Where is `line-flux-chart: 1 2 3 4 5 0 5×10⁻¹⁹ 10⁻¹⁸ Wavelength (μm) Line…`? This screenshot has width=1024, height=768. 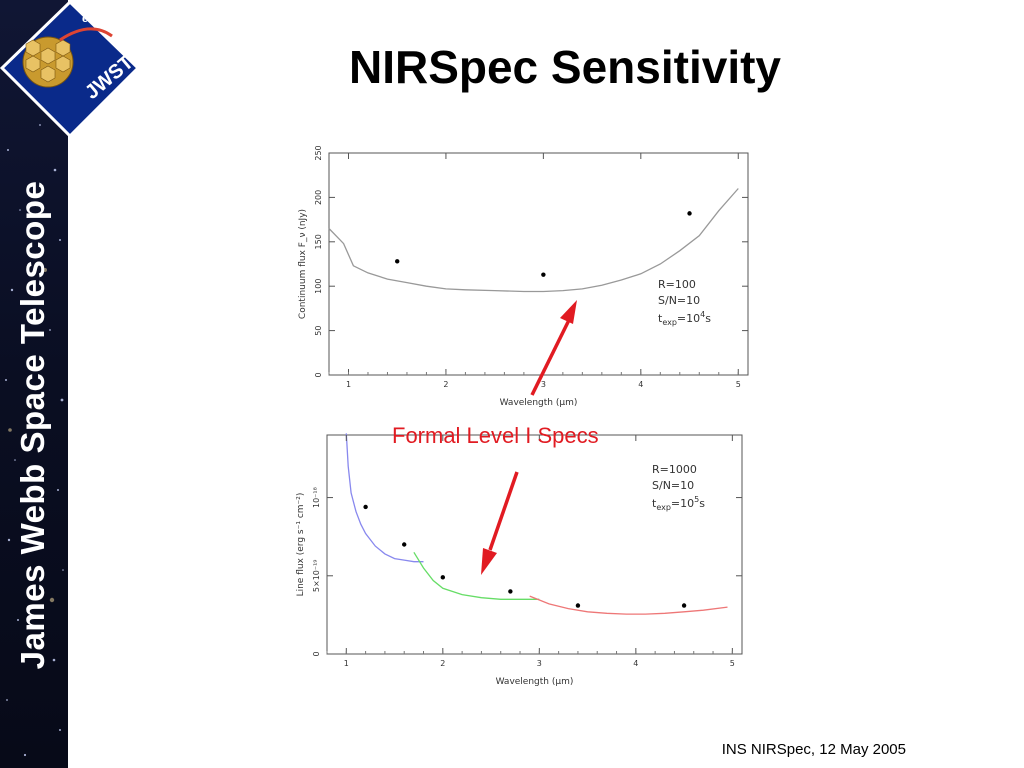 line-flux-chart: 1 2 3 4 5 0 5×10⁻¹⁹ 10⁻¹⁸ Wavelength (μm) Line… is located at coordinates (519, 560).